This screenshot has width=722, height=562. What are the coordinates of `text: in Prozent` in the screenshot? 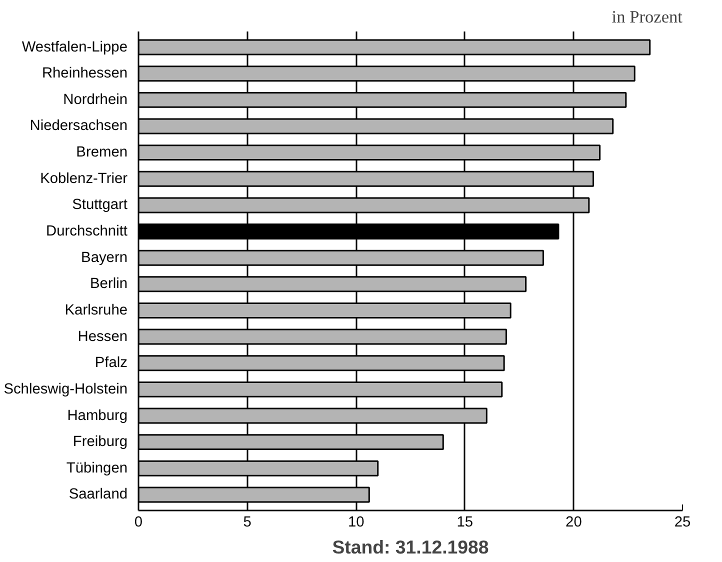 It's located at (647, 17).